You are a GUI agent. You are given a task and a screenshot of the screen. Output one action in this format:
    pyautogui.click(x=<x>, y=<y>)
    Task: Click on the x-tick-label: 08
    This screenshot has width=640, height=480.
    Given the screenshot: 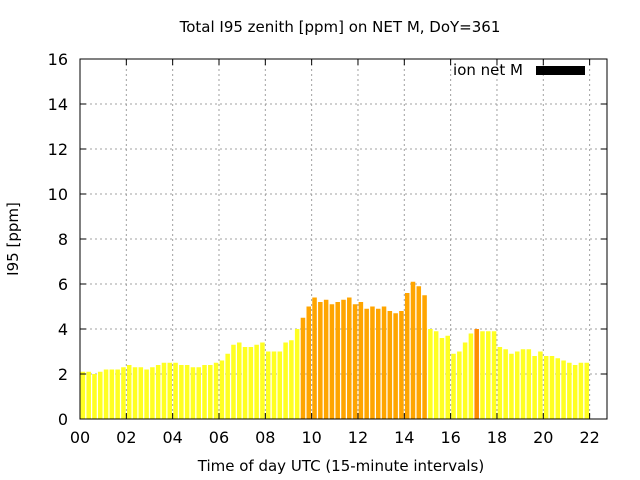 What is the action you would take?
    pyautogui.click(x=265, y=437)
    